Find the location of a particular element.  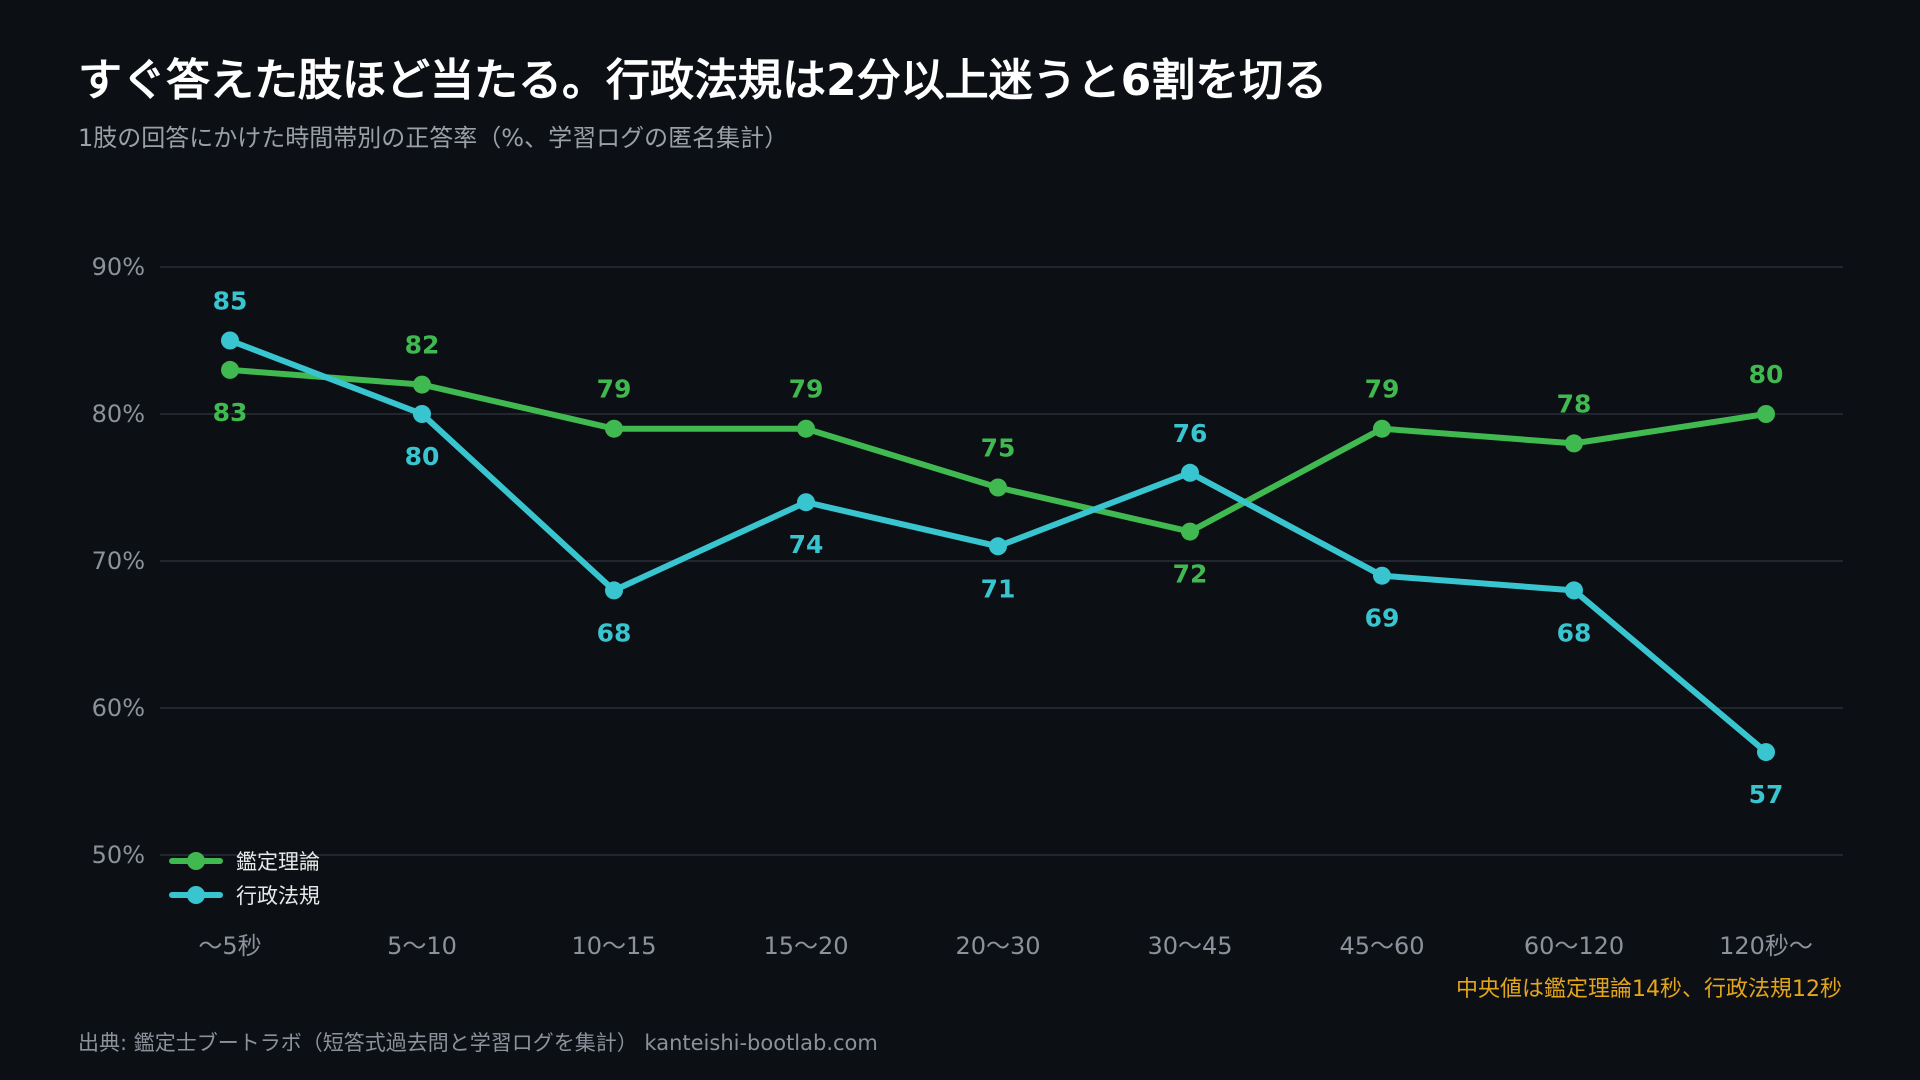

y-tick-label-90: 90% is located at coordinates (118, 267).